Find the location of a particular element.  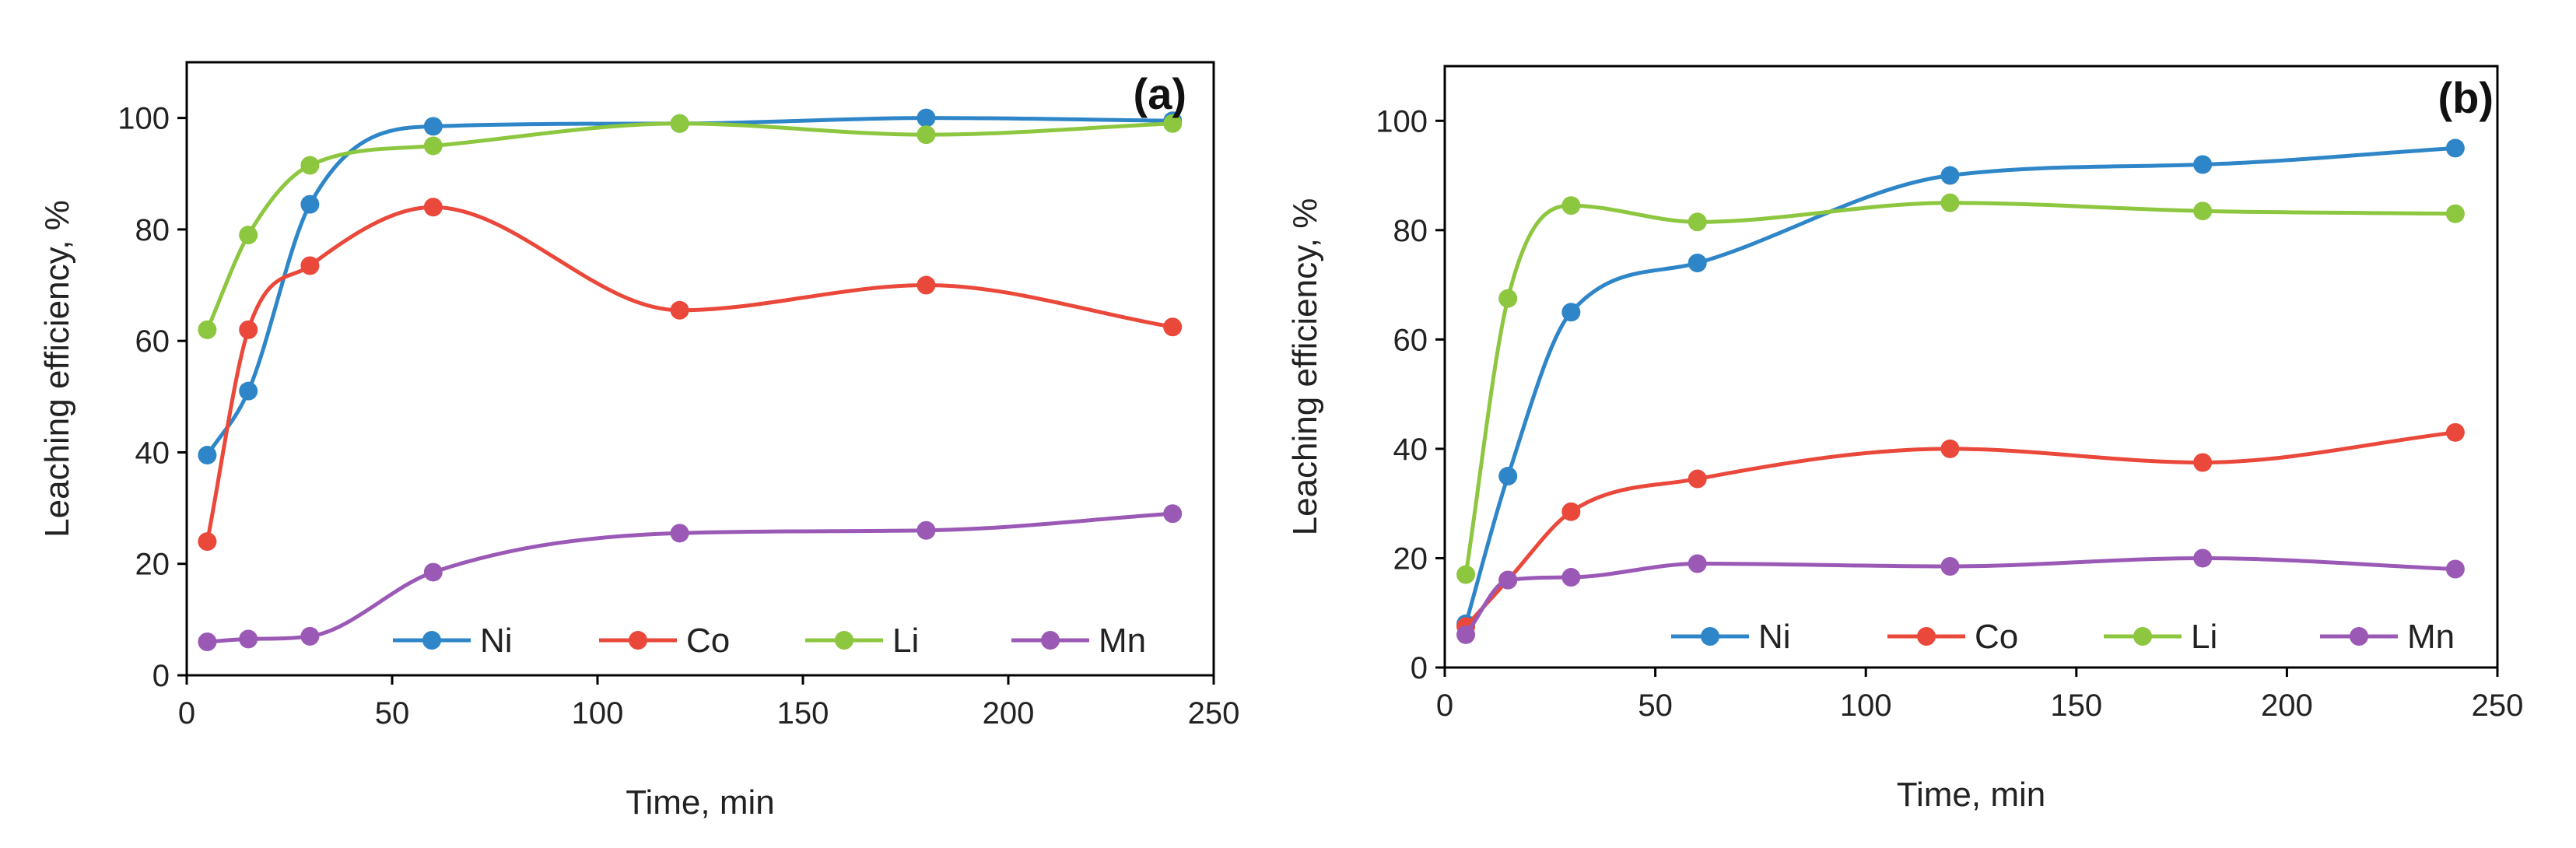

series-line-co is located at coordinates (1961, 530).